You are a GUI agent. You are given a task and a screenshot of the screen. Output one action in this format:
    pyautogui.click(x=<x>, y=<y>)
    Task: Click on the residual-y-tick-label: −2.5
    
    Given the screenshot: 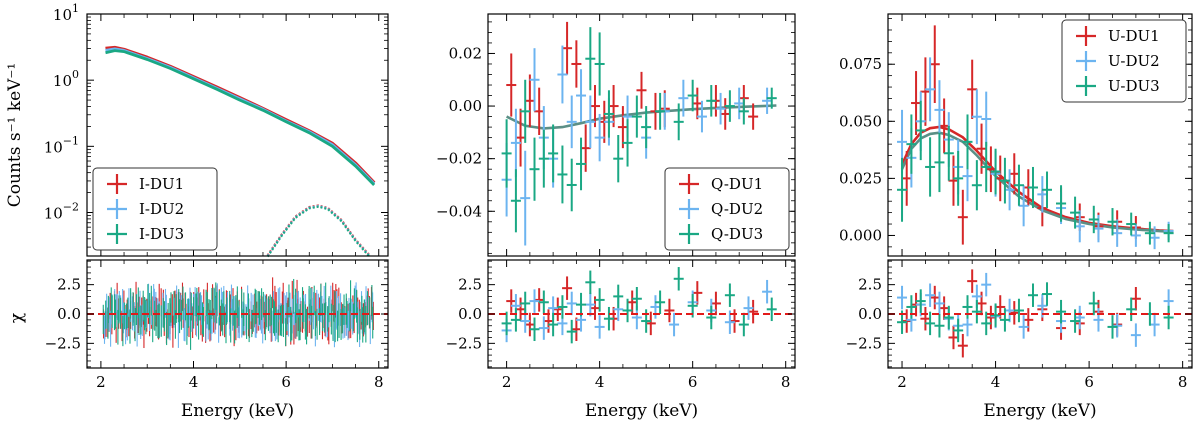 What is the action you would take?
    pyautogui.click(x=63, y=343)
    